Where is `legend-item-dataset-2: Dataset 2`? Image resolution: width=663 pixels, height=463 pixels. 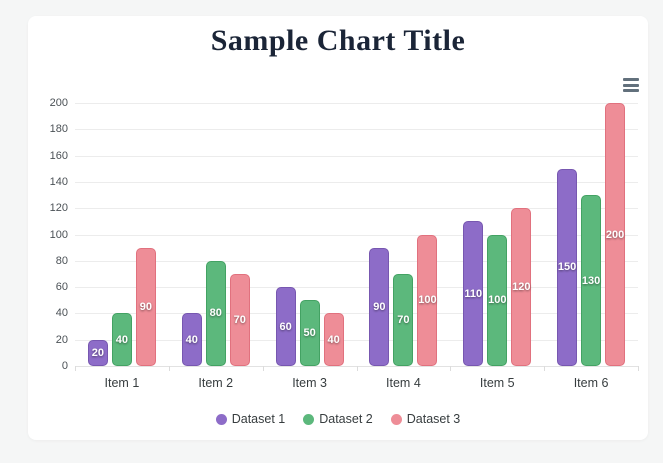 legend-item-dataset-2: Dataset 2 is located at coordinates (338, 419).